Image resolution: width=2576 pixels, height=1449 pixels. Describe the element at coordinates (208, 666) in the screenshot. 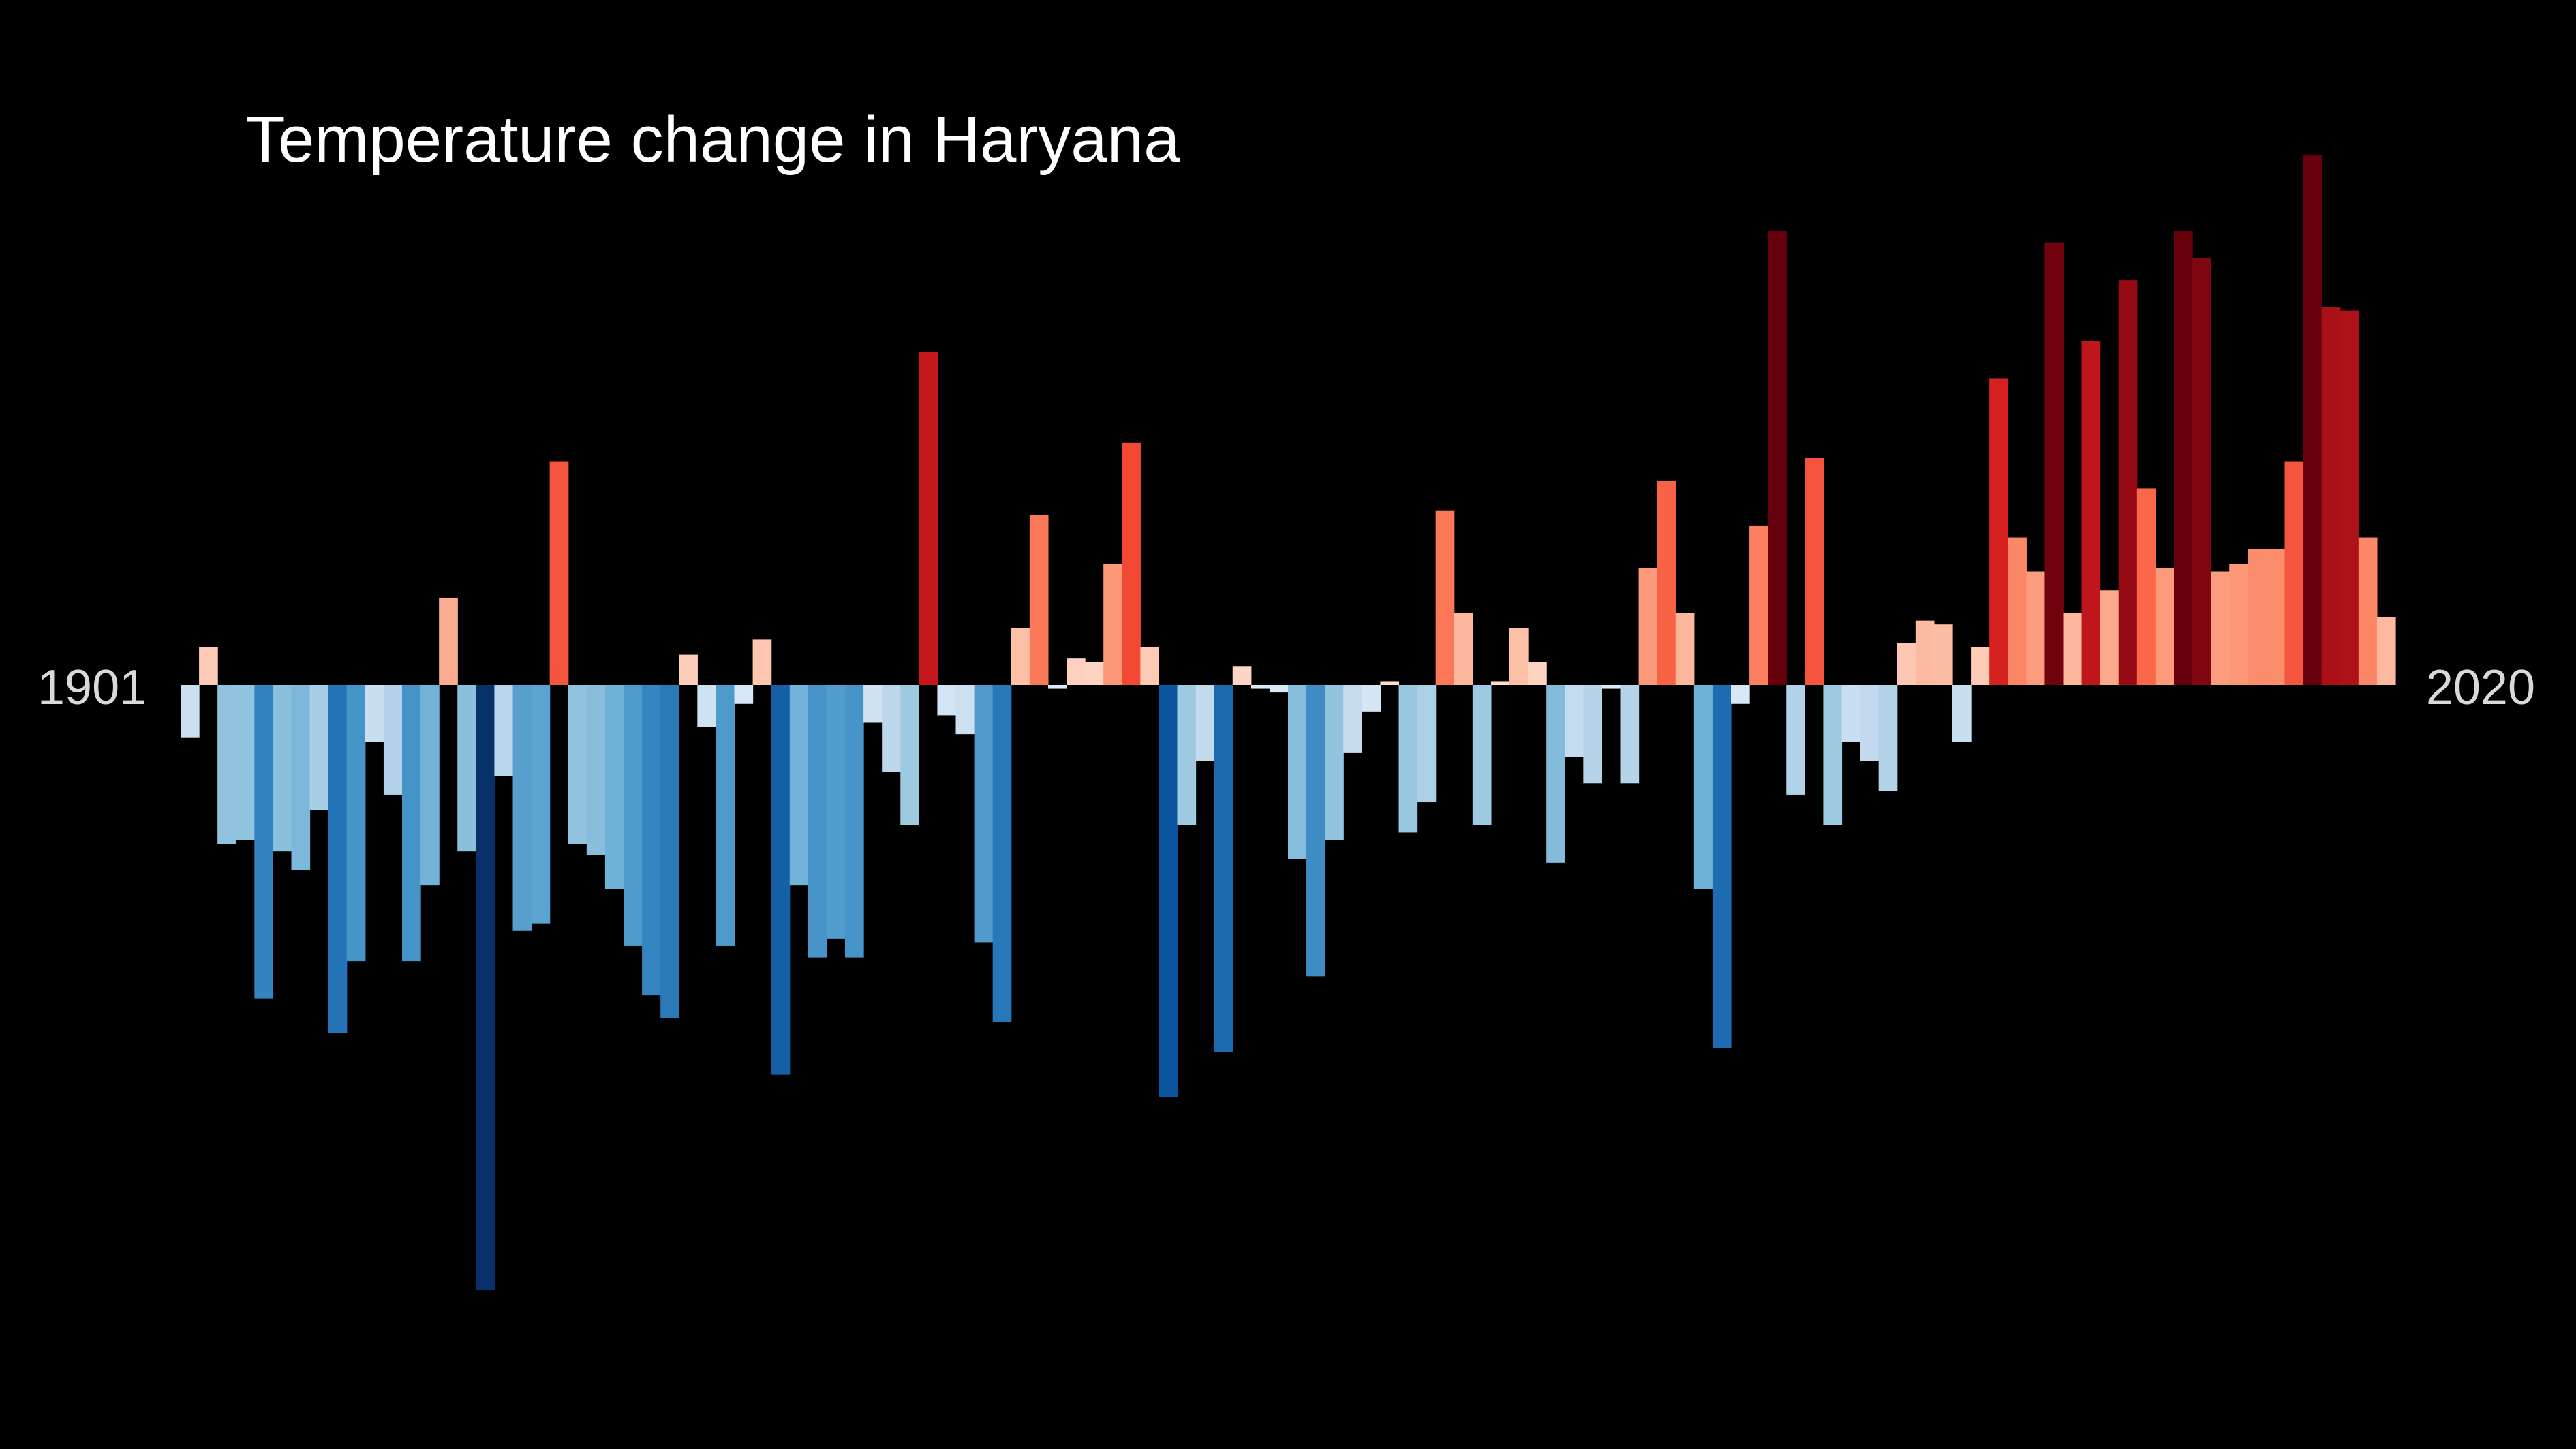

I see `bar-1902` at that location.